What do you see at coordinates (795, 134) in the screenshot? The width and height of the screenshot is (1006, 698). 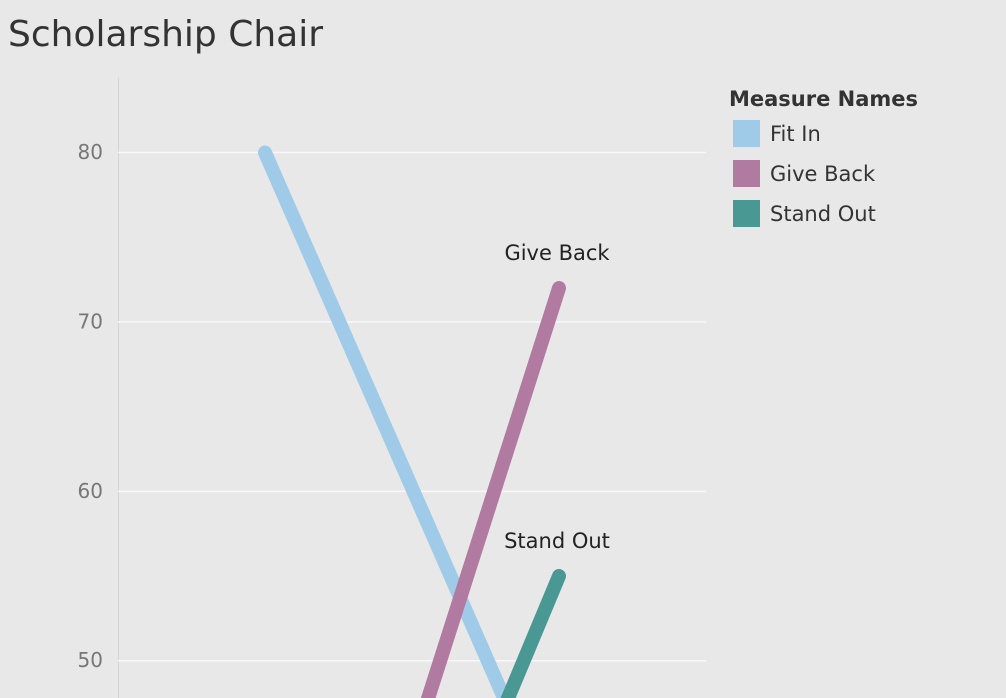 I see `legend-label: Fit In` at bounding box center [795, 134].